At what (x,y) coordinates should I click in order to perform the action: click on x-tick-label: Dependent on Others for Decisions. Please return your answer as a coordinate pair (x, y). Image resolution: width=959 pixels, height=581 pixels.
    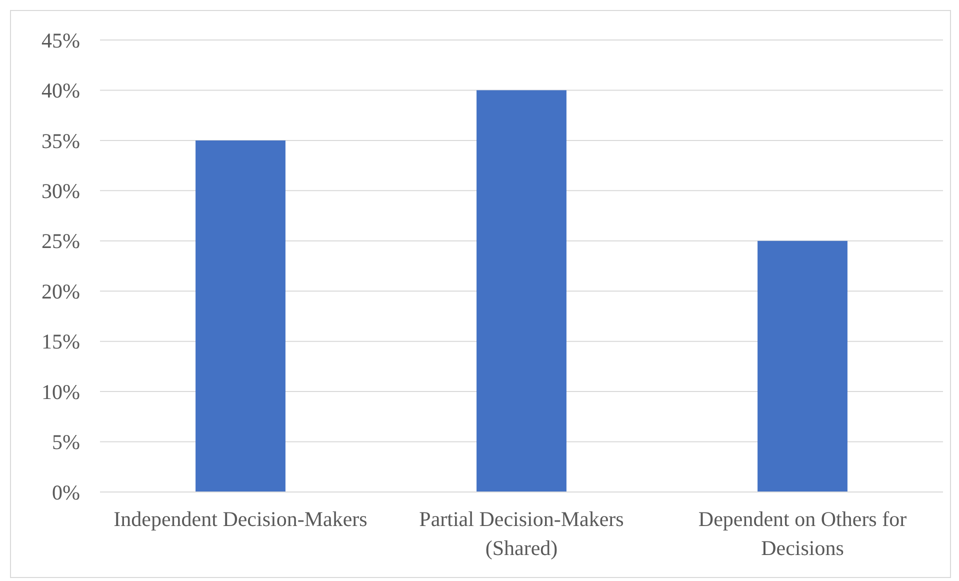
    Looking at the image, I should click on (802, 533).